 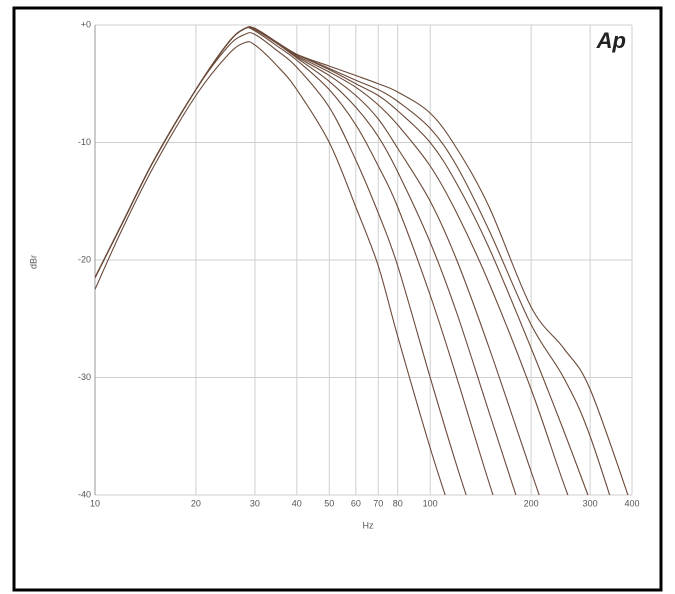 What do you see at coordinates (84, 259) in the screenshot?
I see `y-tick-label: -20` at bounding box center [84, 259].